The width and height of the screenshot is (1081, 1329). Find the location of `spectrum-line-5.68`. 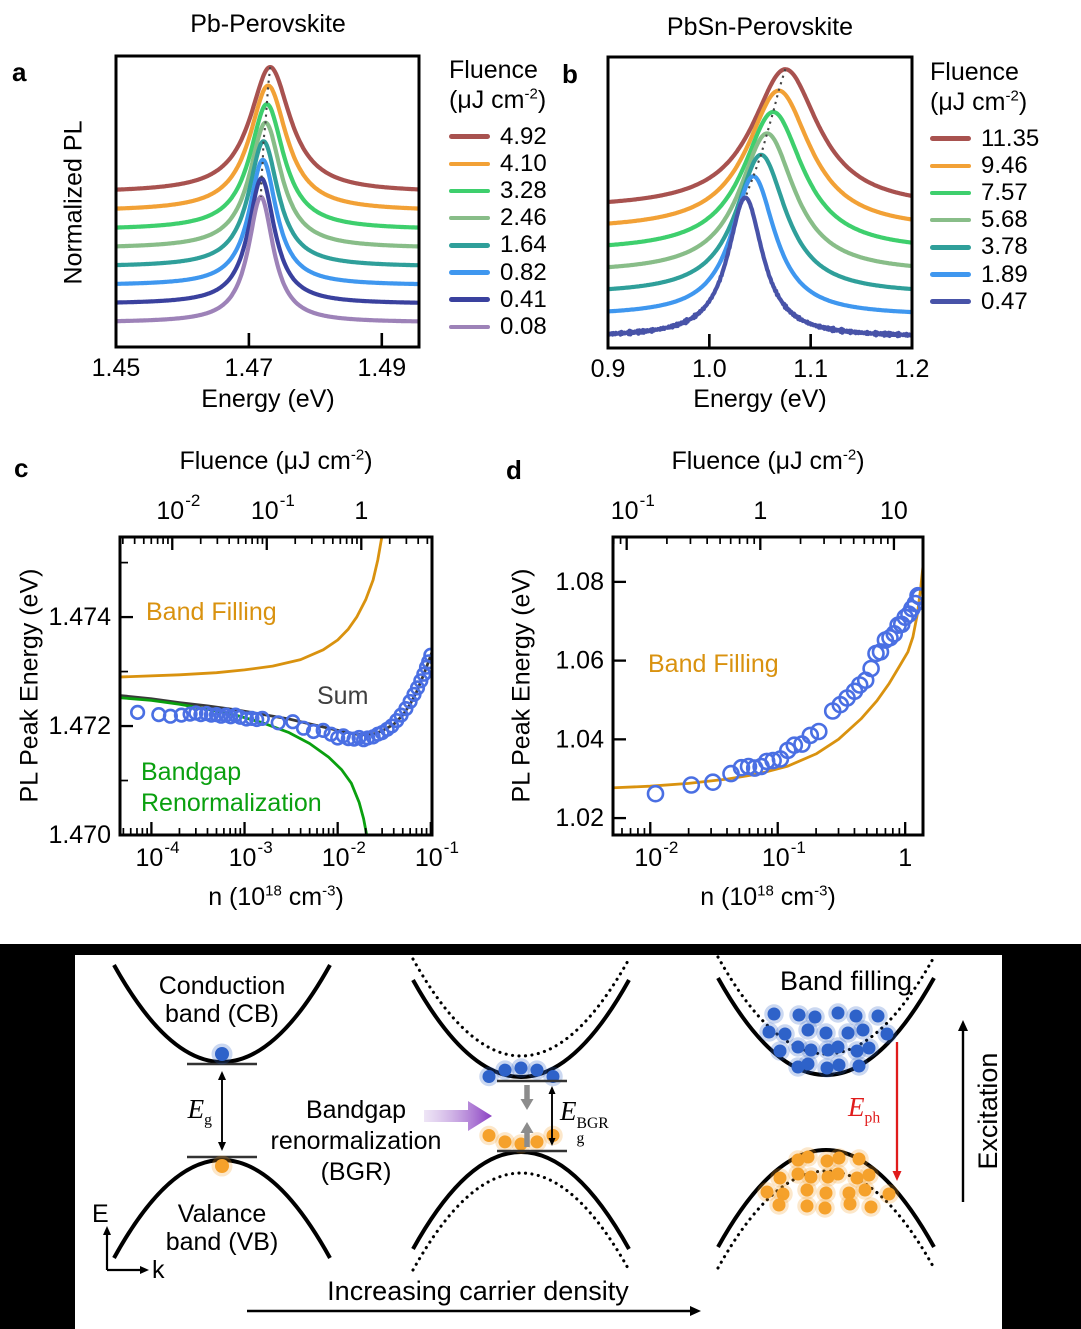

spectrum-line-5.68 is located at coordinates (760, 200).